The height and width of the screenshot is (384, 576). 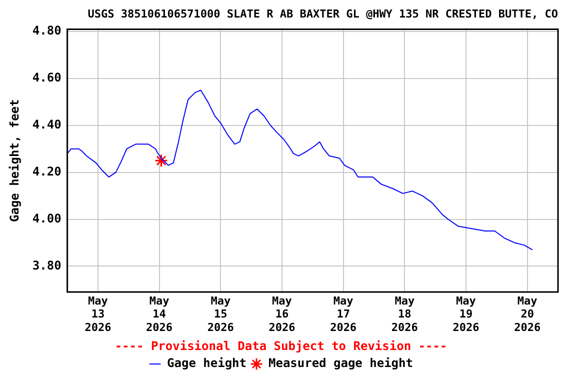 I want to click on y-tick-label: 4.80, so click(x=47, y=31).